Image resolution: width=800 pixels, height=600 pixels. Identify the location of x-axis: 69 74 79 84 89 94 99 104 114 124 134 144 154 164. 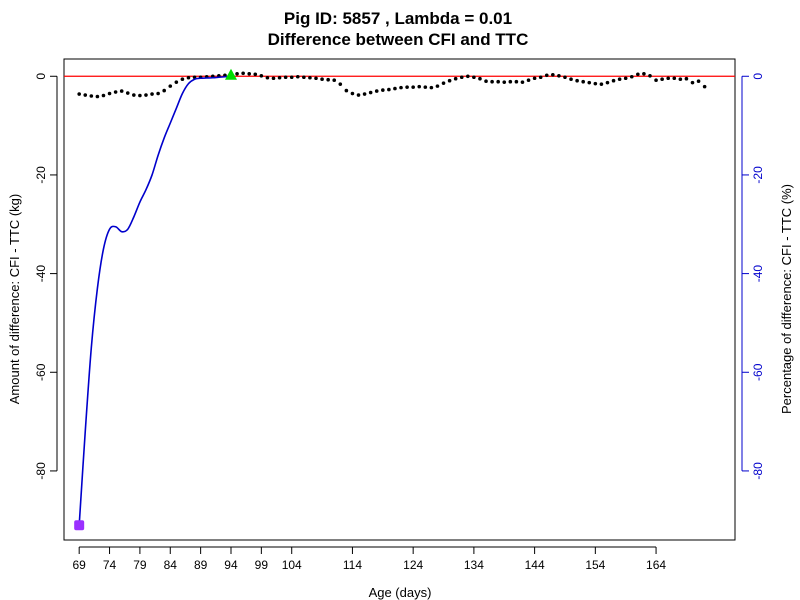
(369, 559).